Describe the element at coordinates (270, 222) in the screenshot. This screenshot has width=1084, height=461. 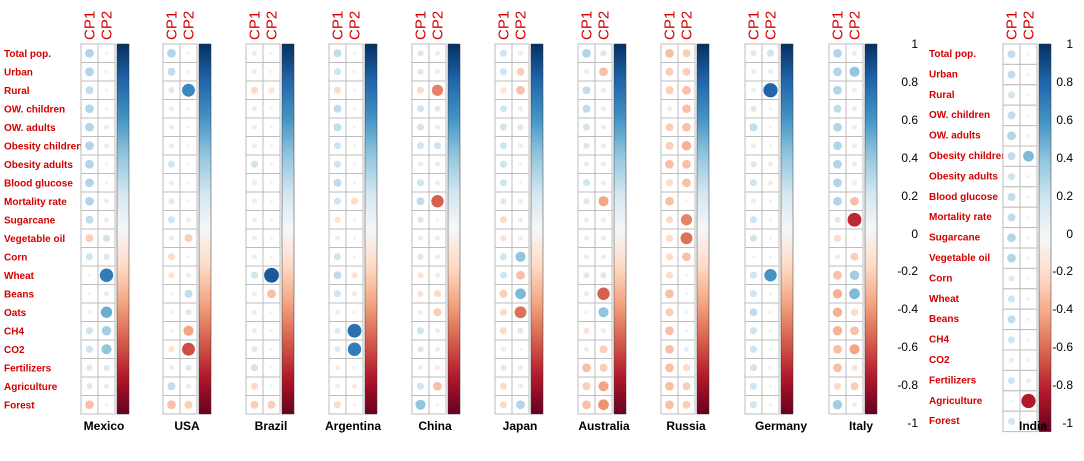
I see `panel-brazil: CP1 CP2 Brazil` at that location.